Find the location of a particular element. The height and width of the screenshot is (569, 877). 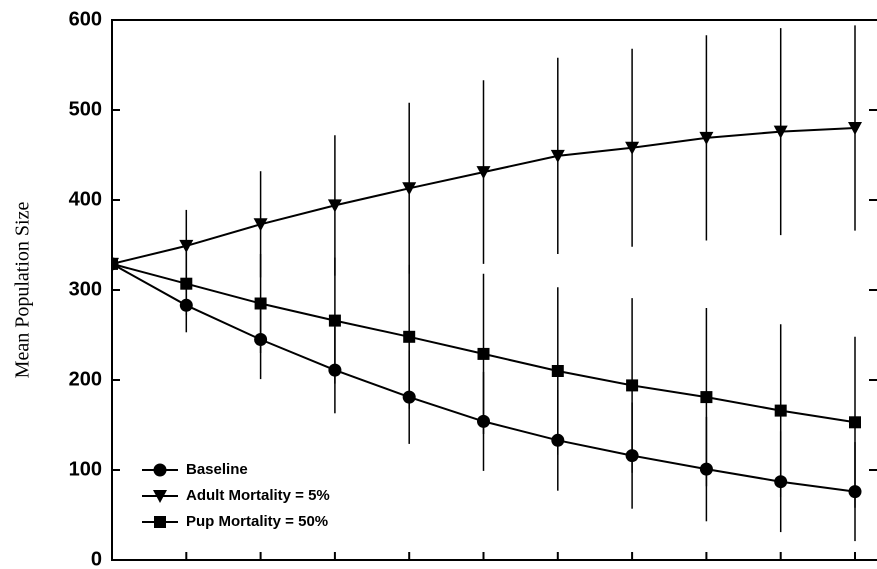

y-tick-label: 600 is located at coordinates (85, 19).